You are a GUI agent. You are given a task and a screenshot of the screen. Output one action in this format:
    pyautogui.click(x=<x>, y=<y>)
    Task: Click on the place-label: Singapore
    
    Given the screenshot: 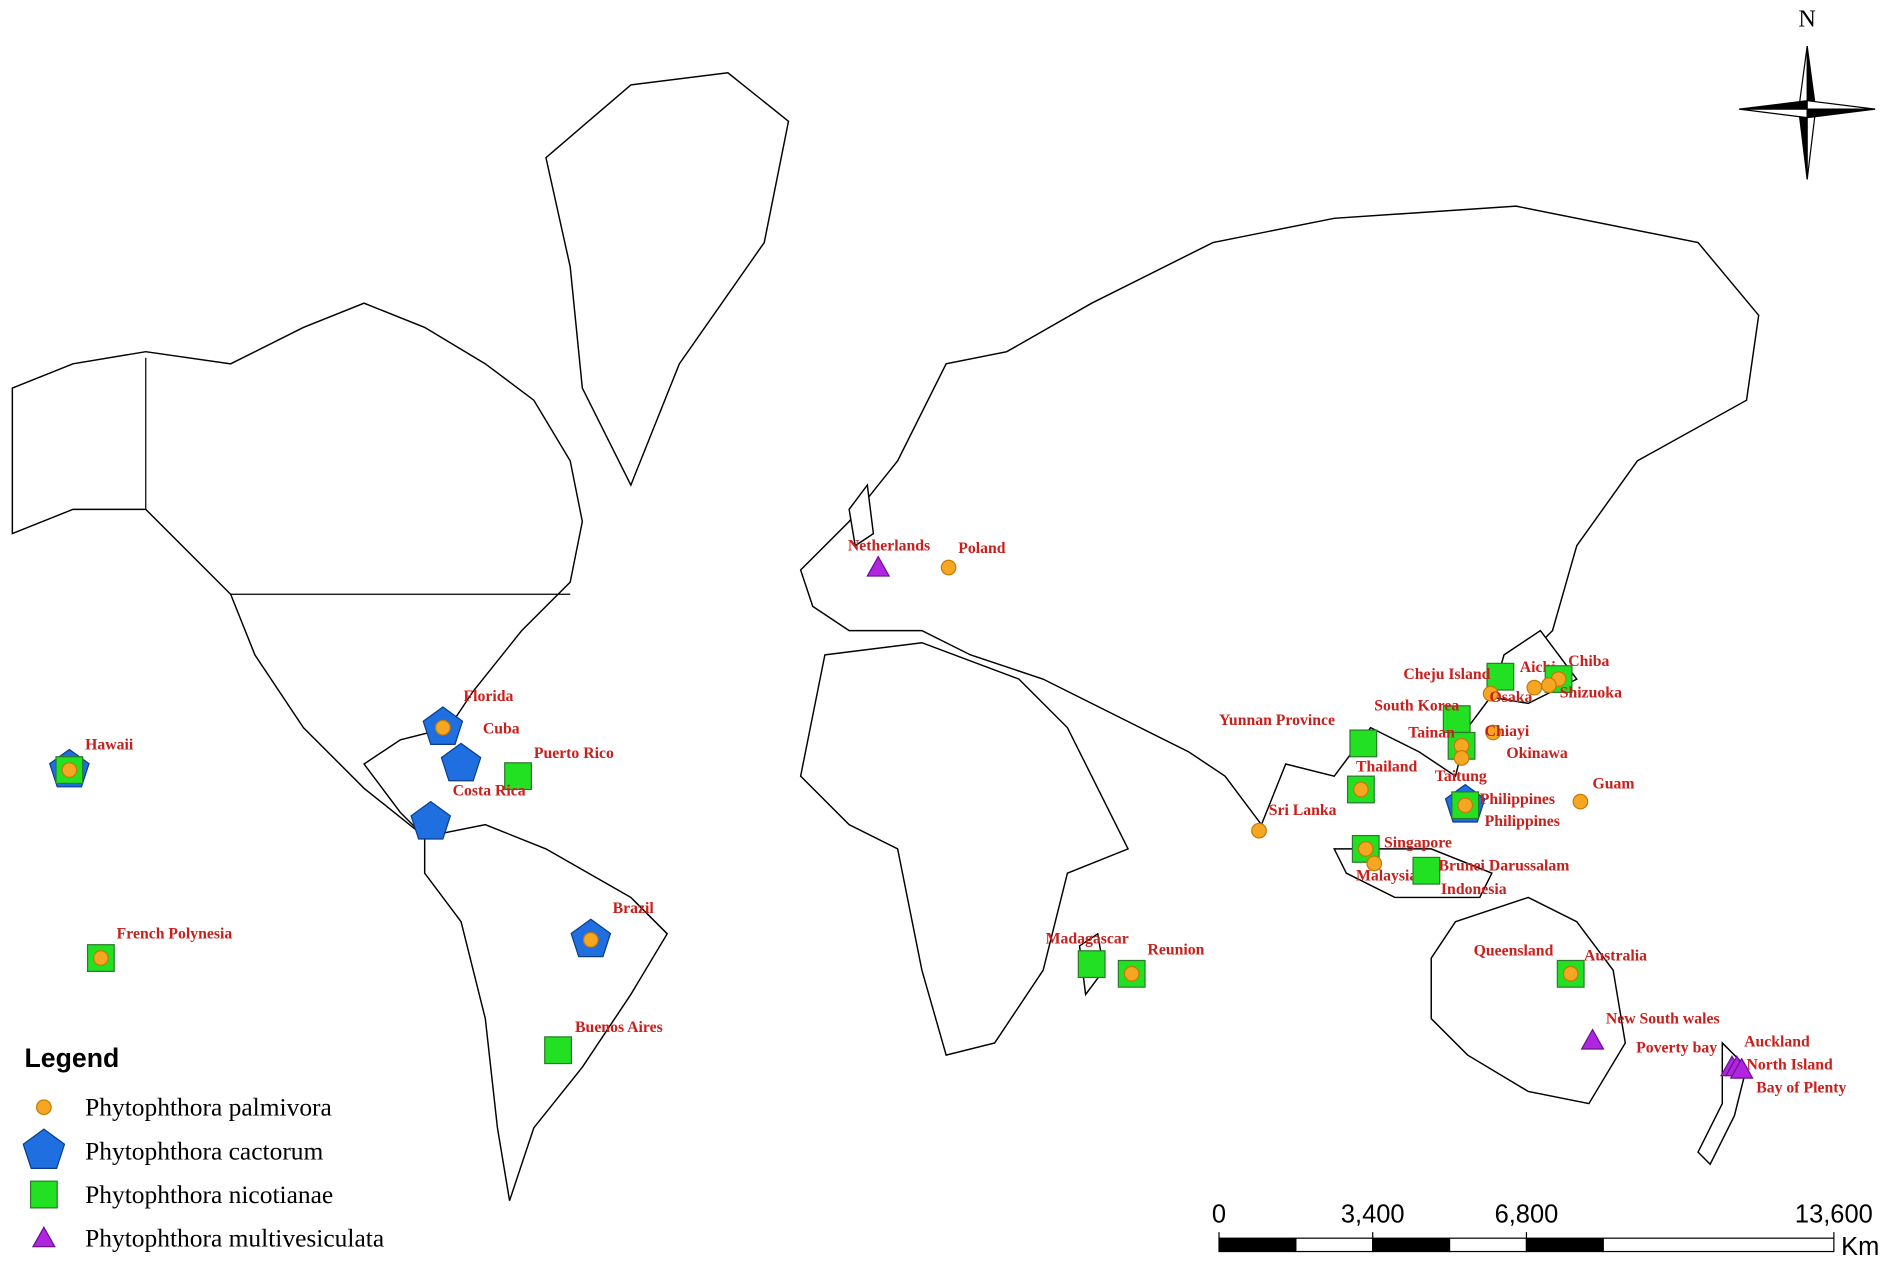 What is the action you would take?
    pyautogui.click(x=1418, y=843)
    